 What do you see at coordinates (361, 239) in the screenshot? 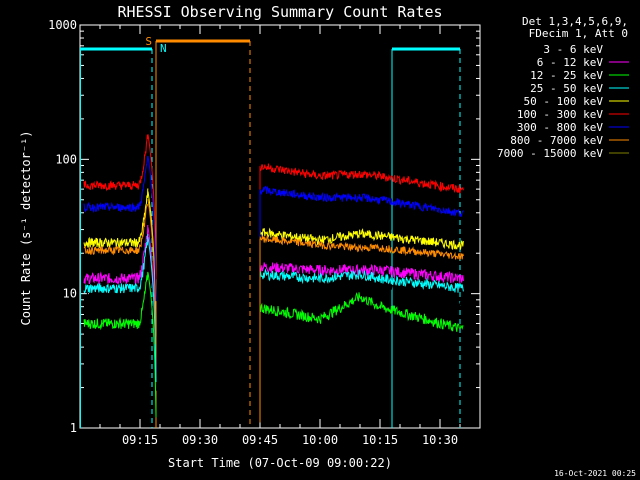
I see `series-line-4-post` at bounding box center [361, 239].